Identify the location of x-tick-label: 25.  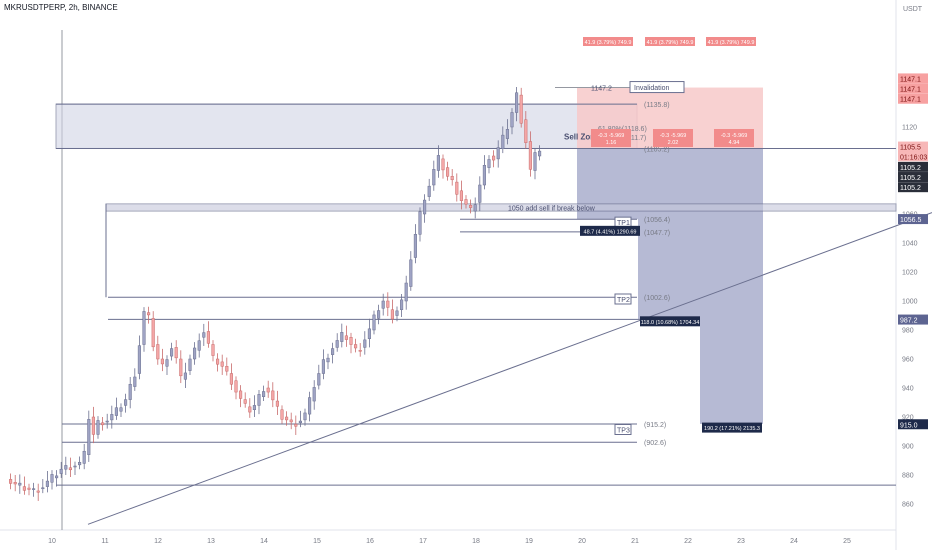
(847, 541).